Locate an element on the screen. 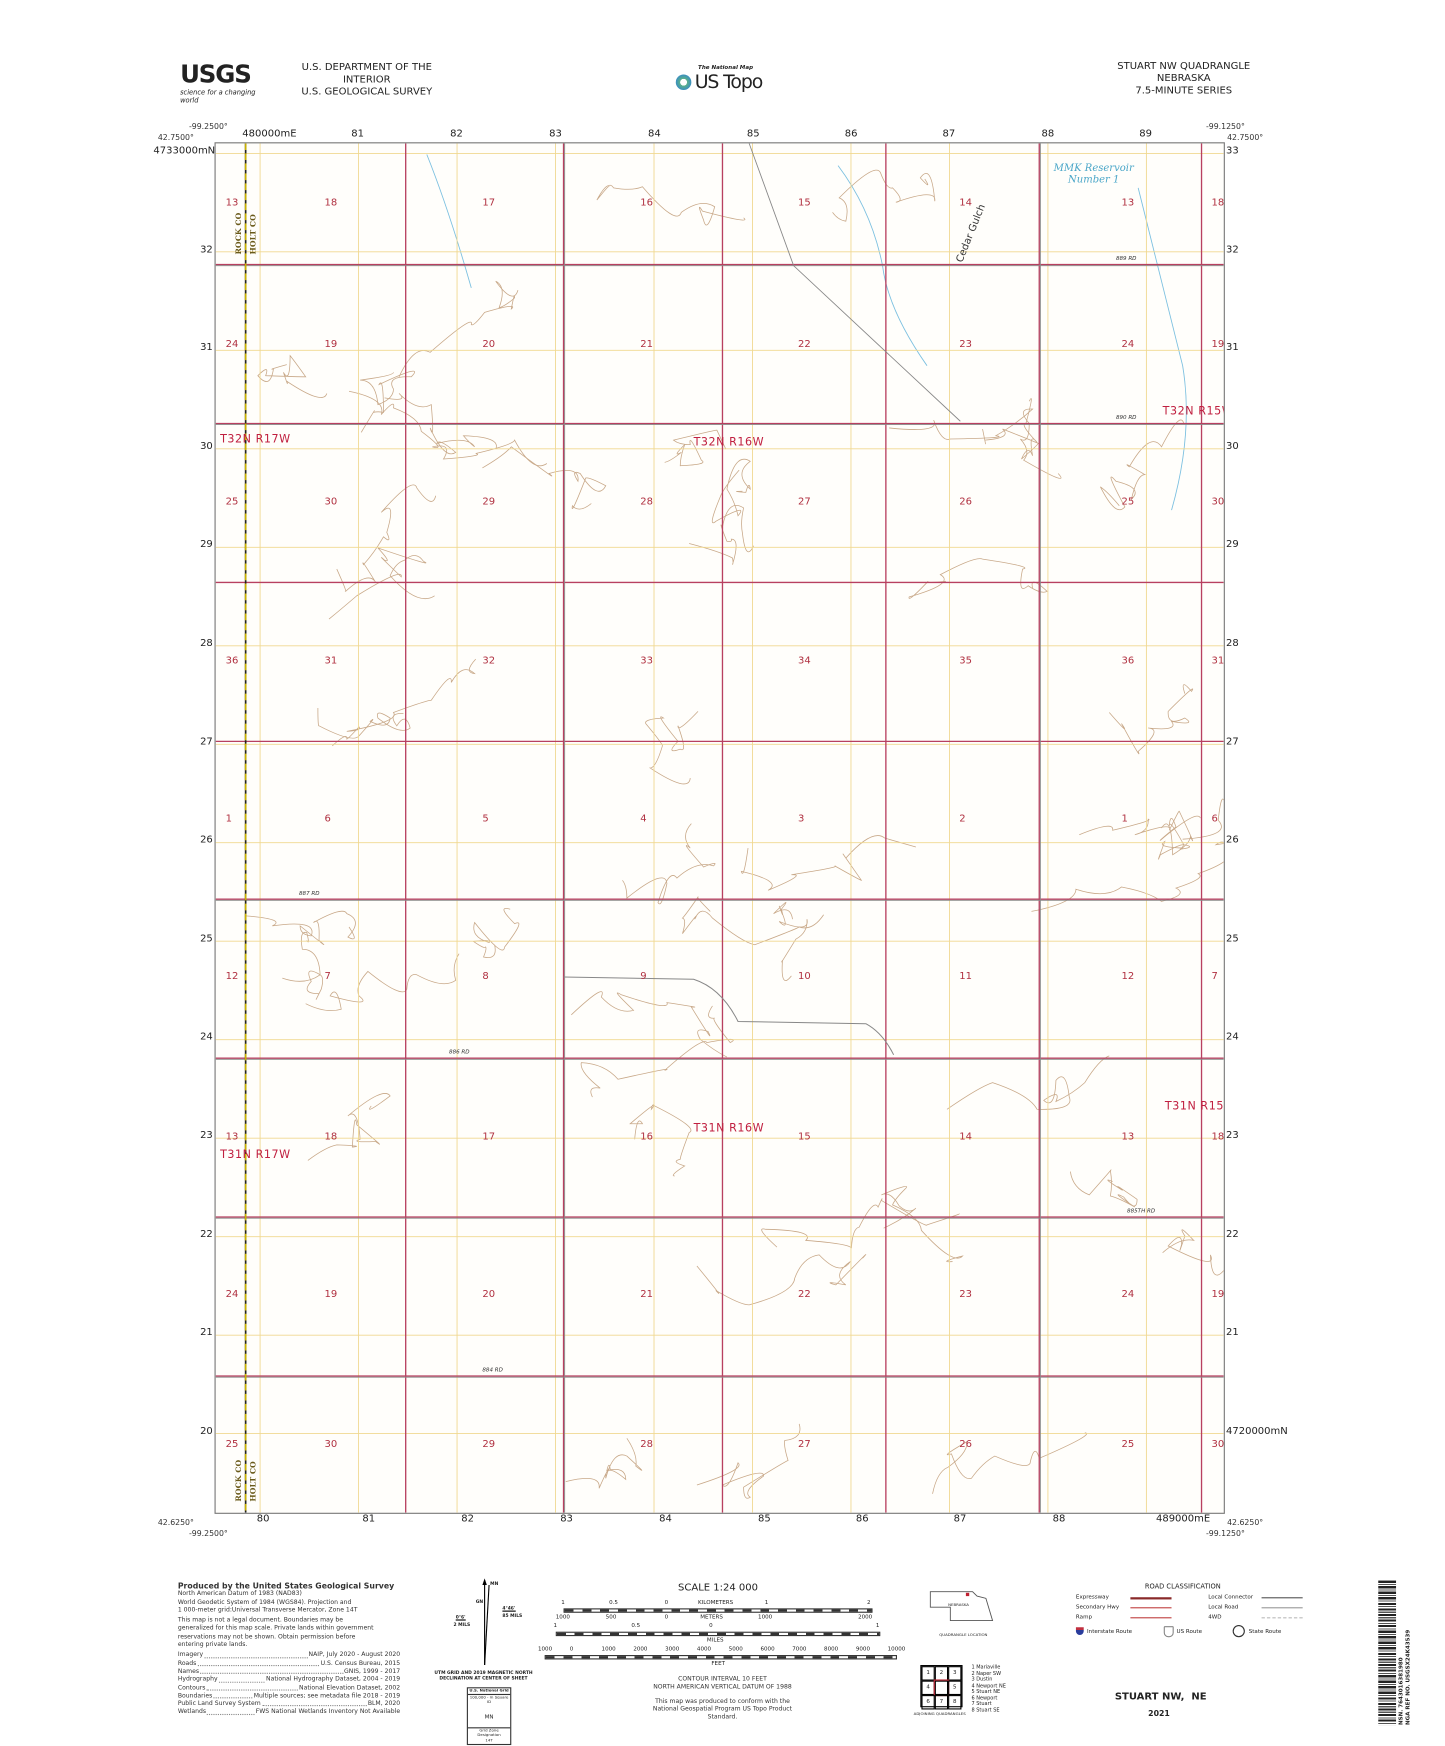 The width and height of the screenshot is (1445, 1746). location-caption: QUADRANGLE LOCATION is located at coordinates (963, 1635).